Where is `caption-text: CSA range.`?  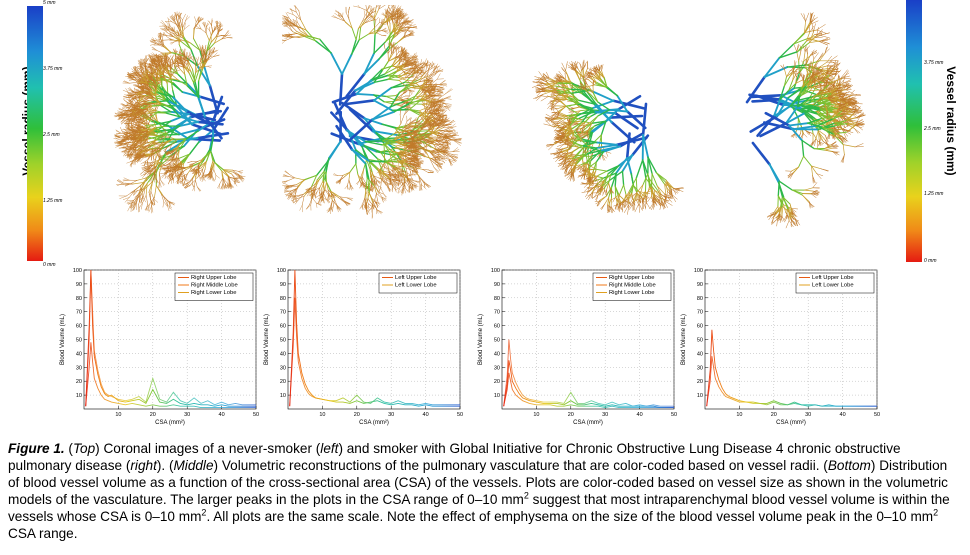
caption-text: CSA range. is located at coordinates (43, 533).